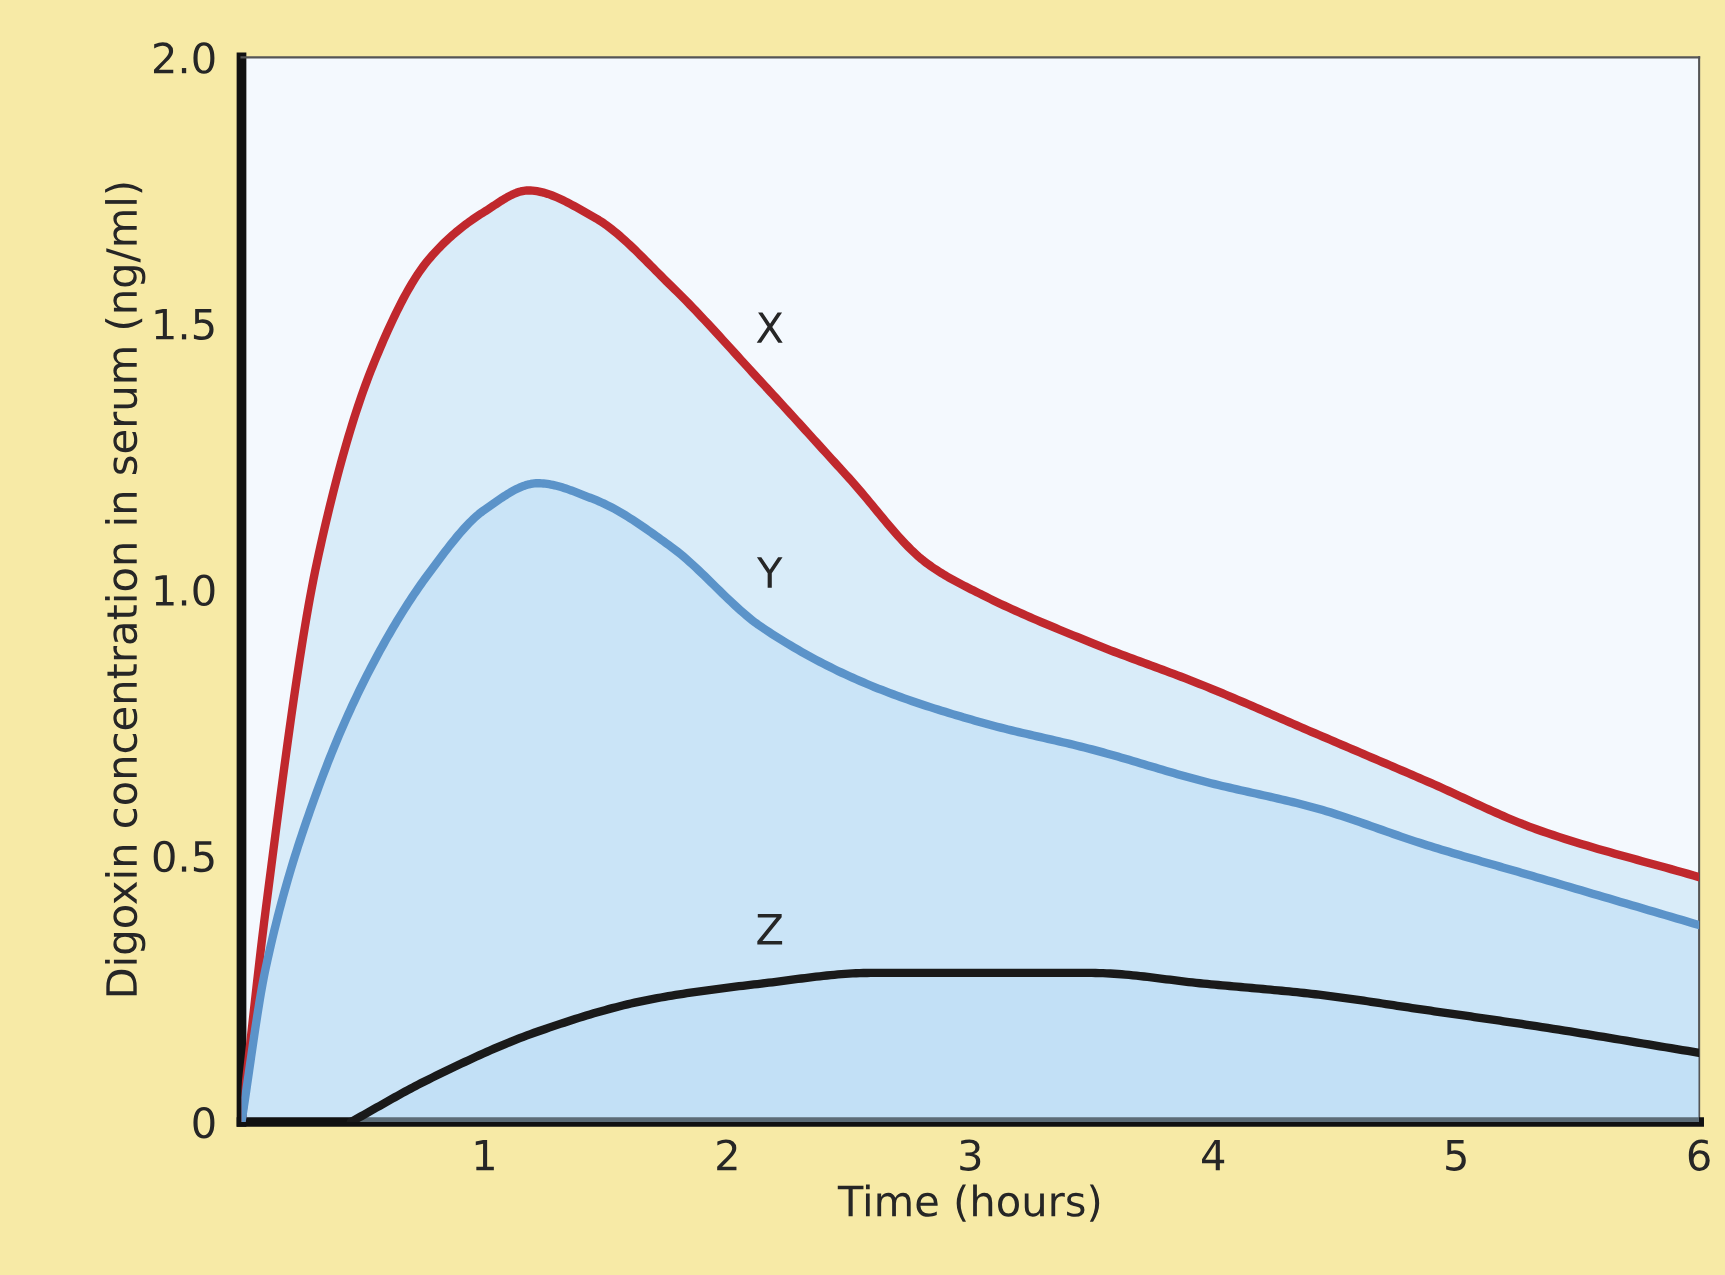 The image size is (1725, 1275). Describe the element at coordinates (769, 572) in the screenshot. I see `series-label: Y` at that location.